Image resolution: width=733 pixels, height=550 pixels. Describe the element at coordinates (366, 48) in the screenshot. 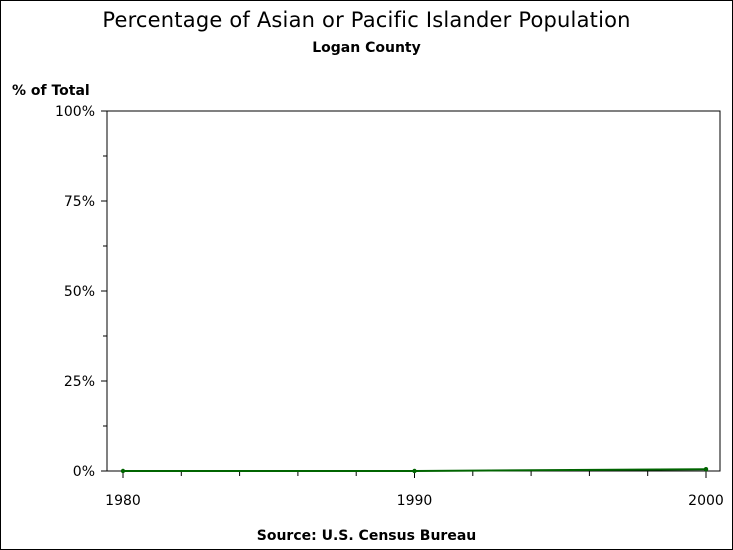

I see `chart-subtitle: Logan County` at that location.